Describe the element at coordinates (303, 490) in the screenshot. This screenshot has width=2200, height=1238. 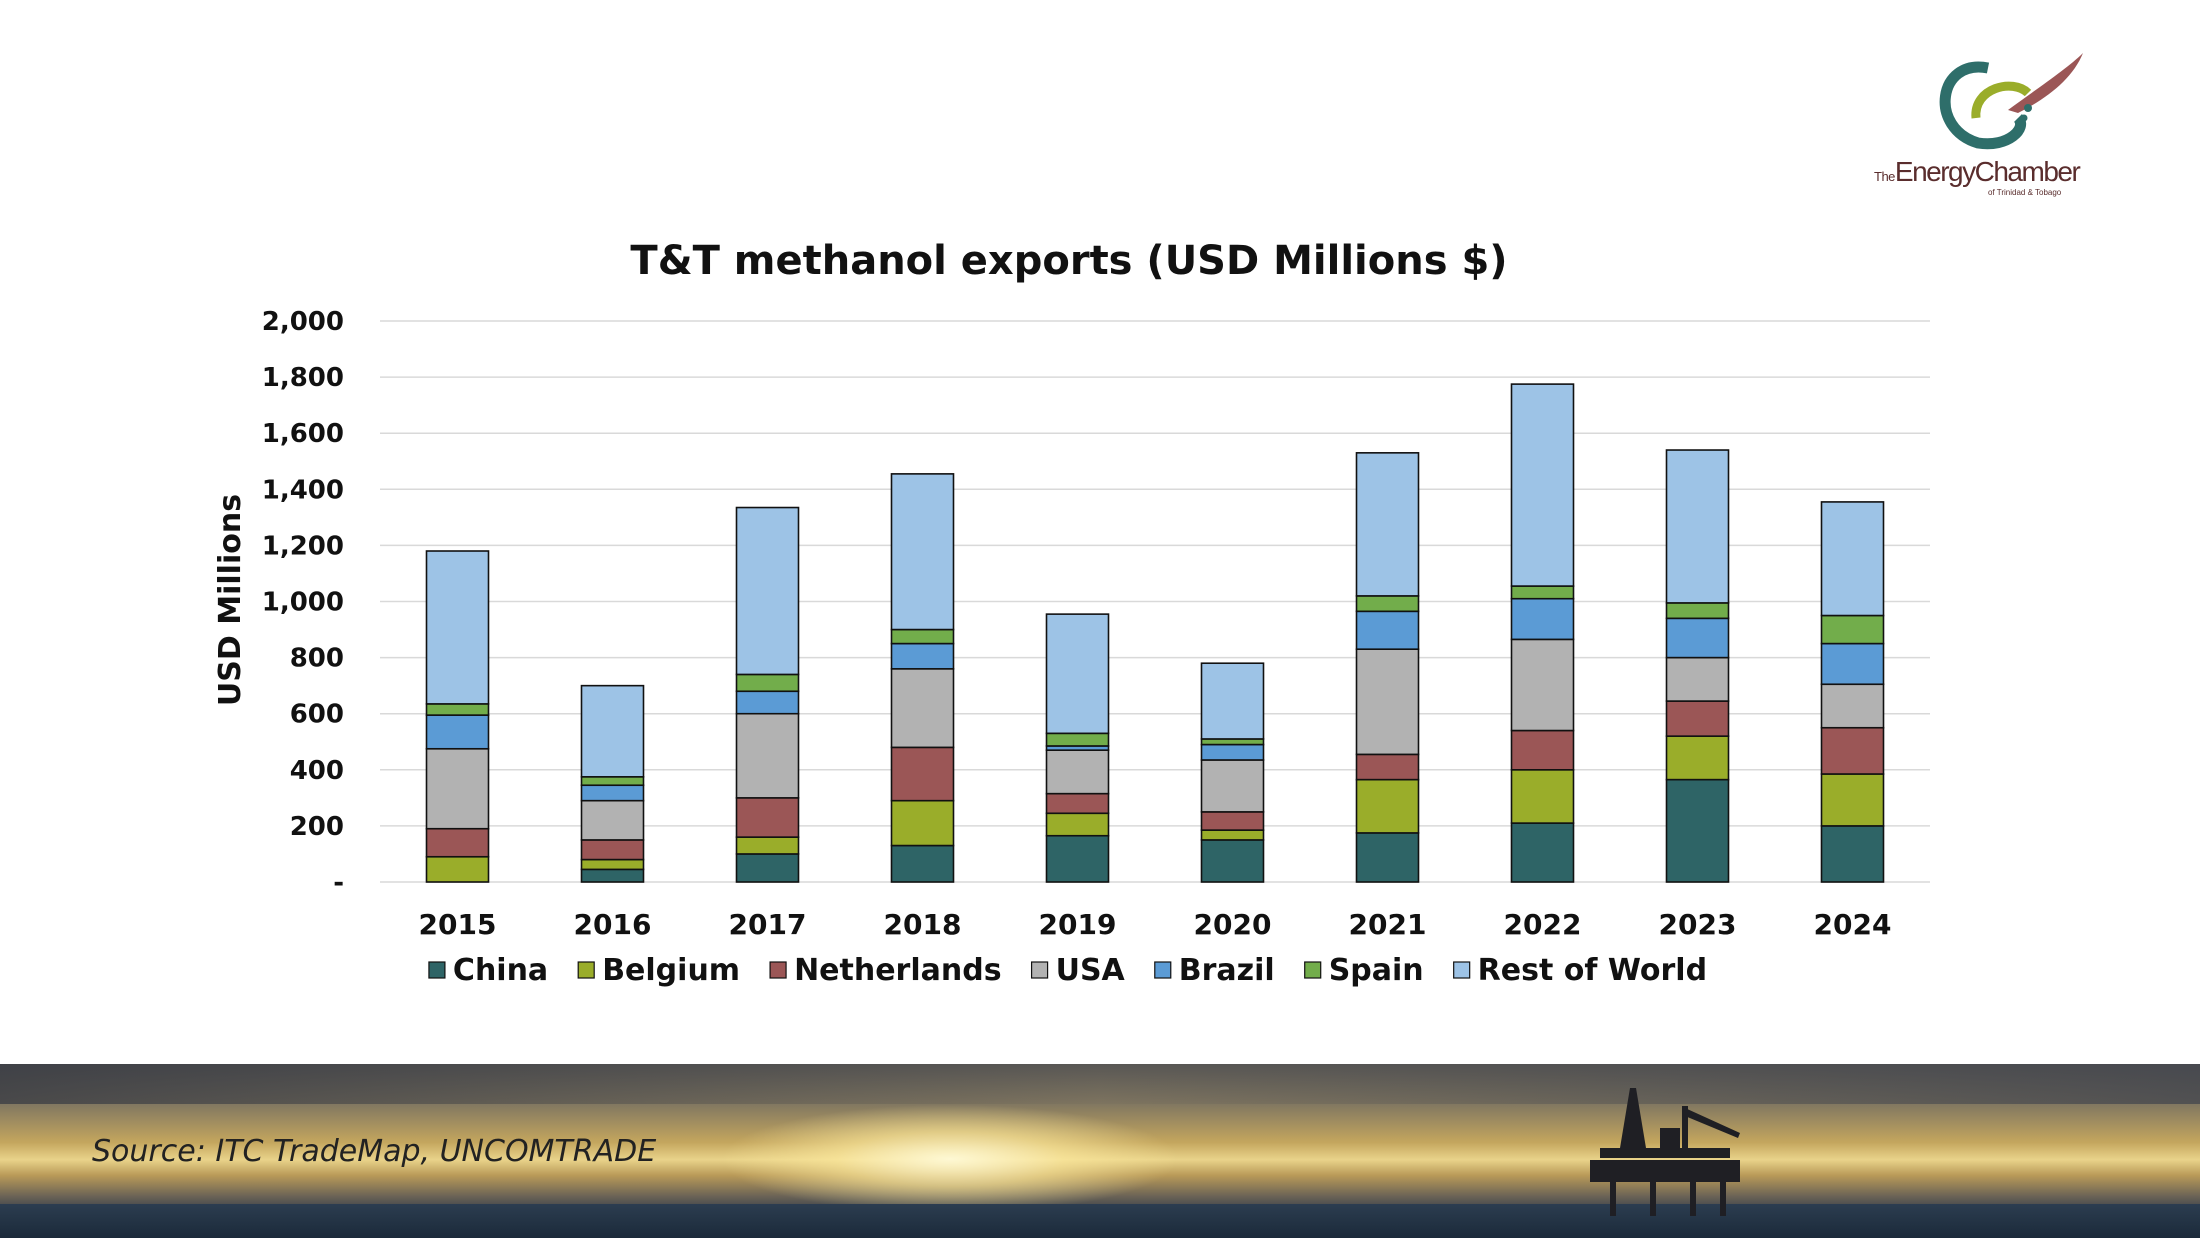
I see `y-tick-label: 1,400` at that location.